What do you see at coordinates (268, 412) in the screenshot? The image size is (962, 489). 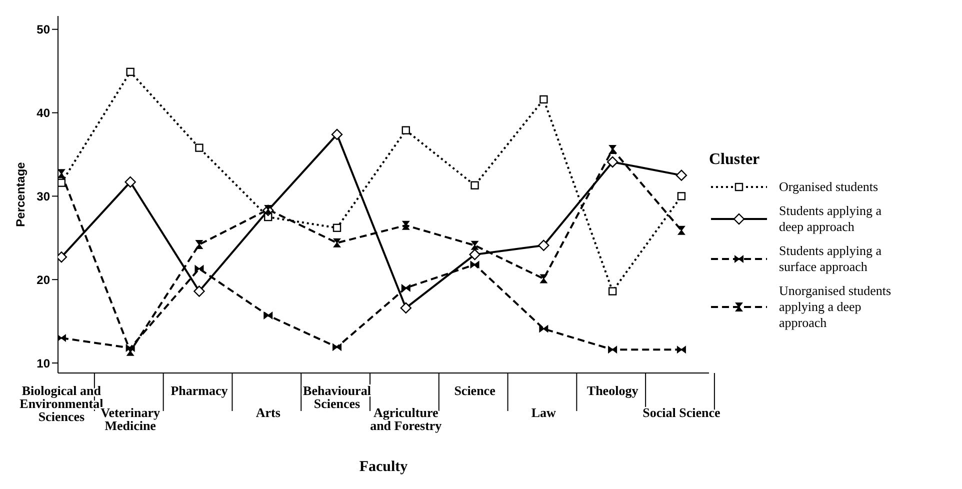 I see `x-tick-label: Arts` at bounding box center [268, 412].